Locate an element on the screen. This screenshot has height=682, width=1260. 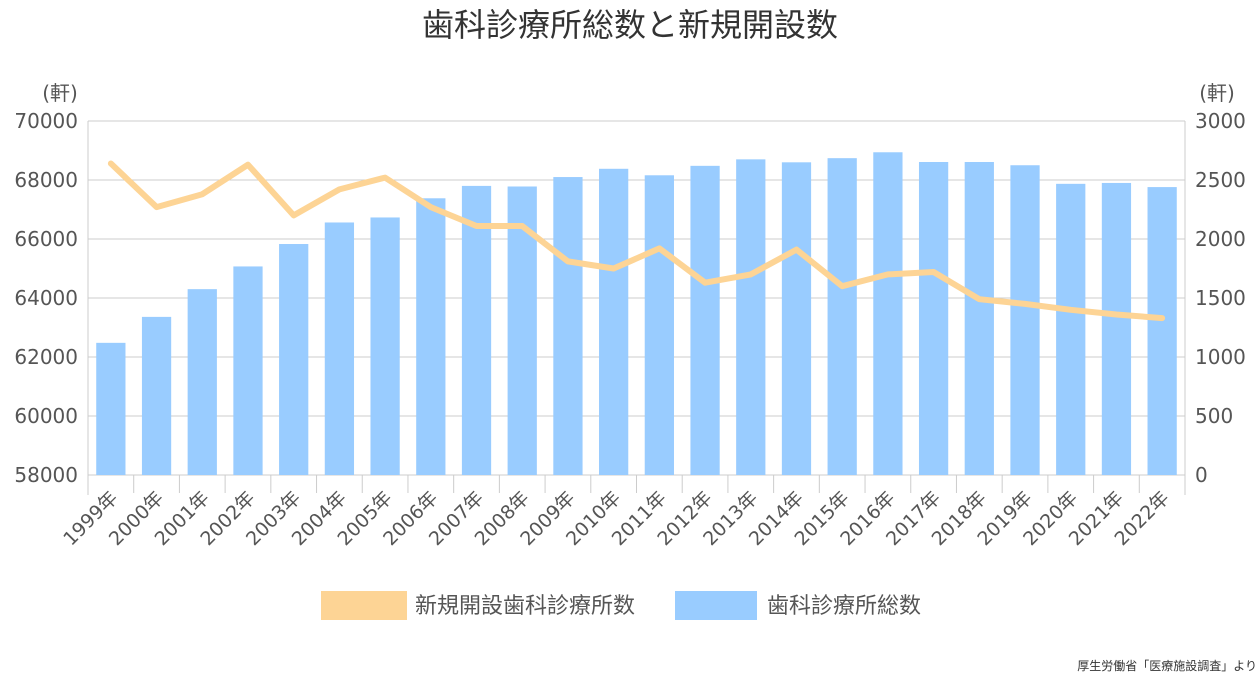
left-tick-label: 60000 is located at coordinates (46, 416).